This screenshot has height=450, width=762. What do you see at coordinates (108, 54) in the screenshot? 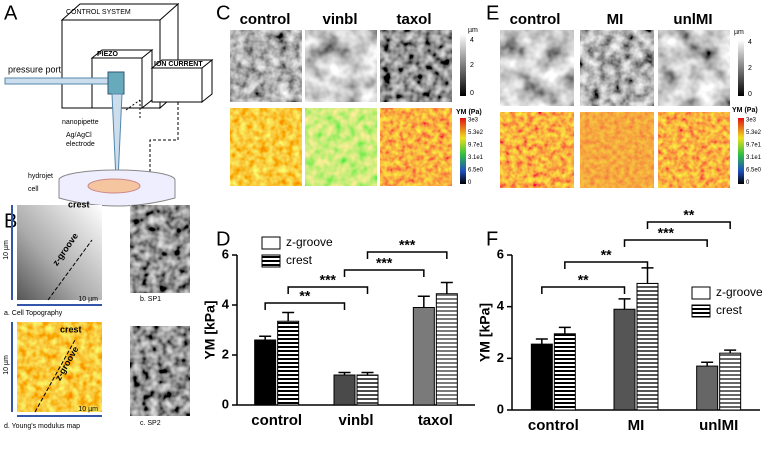
I see `label: PIEZO` at bounding box center [108, 54].